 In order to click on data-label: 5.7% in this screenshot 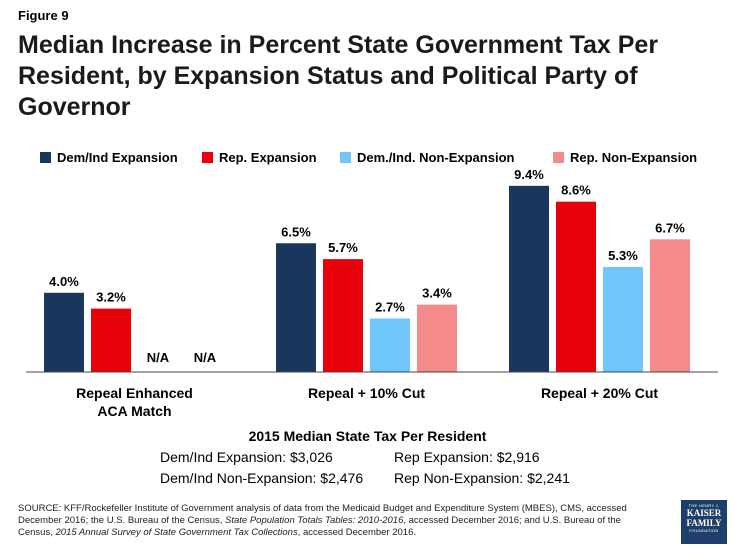, I will do `click(343, 247)`.